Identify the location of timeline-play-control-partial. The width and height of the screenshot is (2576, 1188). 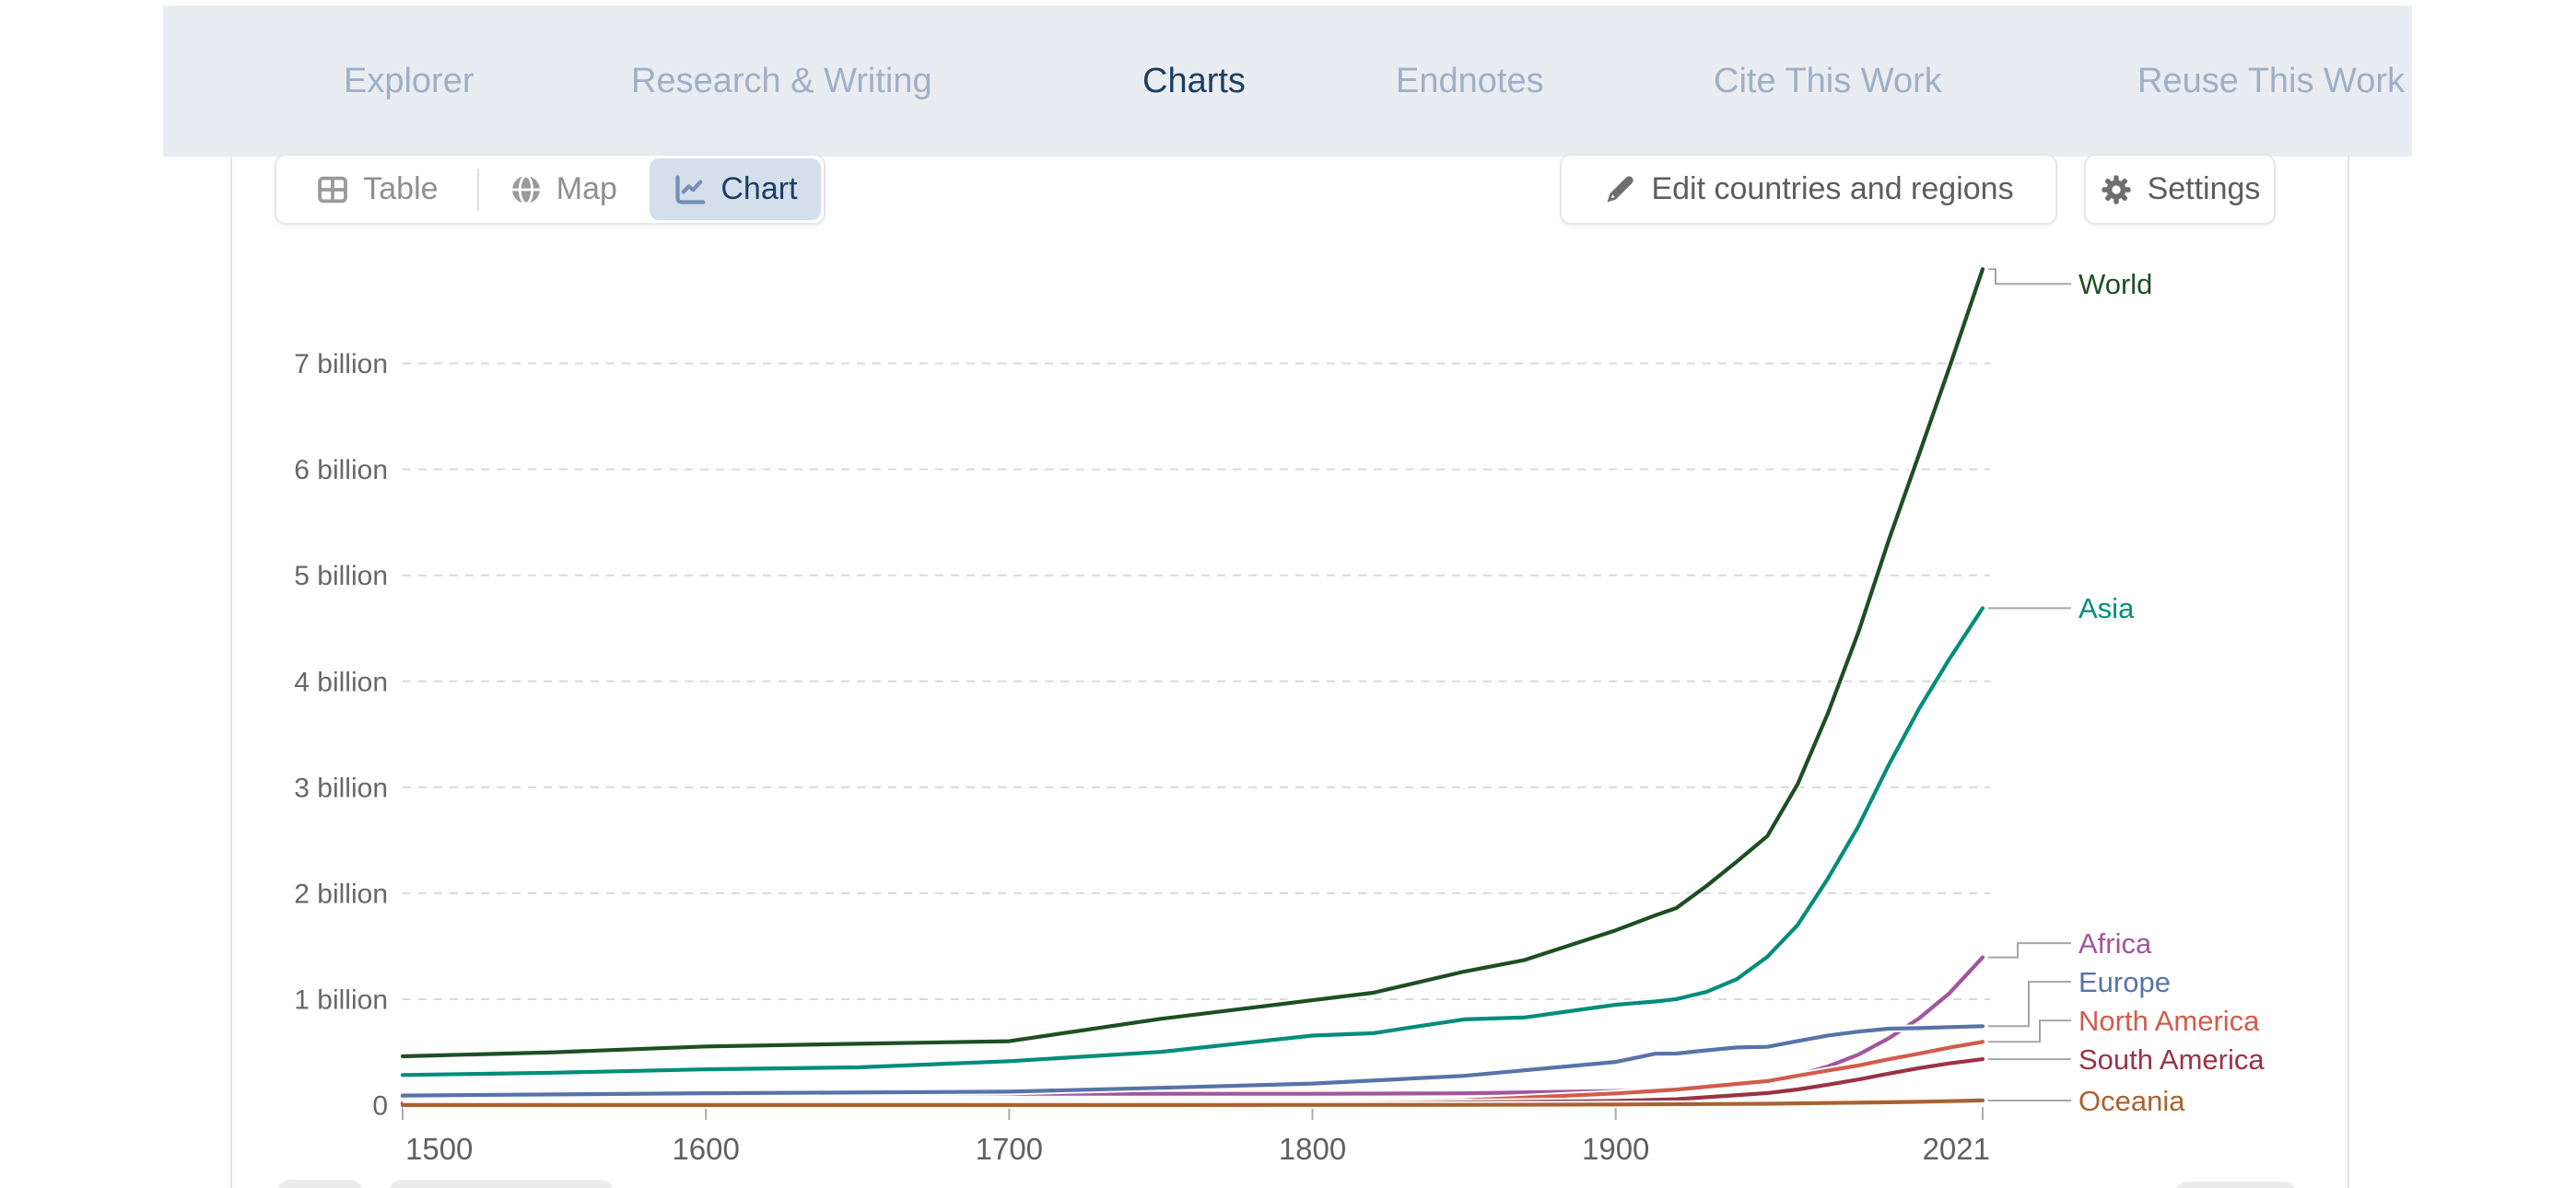
(320, 1184).